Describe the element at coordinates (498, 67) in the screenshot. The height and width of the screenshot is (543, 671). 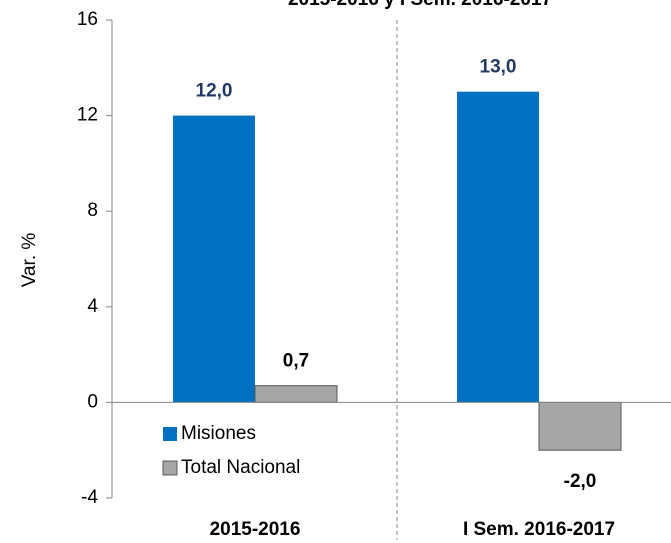
I see `data-label: 13,0` at that location.